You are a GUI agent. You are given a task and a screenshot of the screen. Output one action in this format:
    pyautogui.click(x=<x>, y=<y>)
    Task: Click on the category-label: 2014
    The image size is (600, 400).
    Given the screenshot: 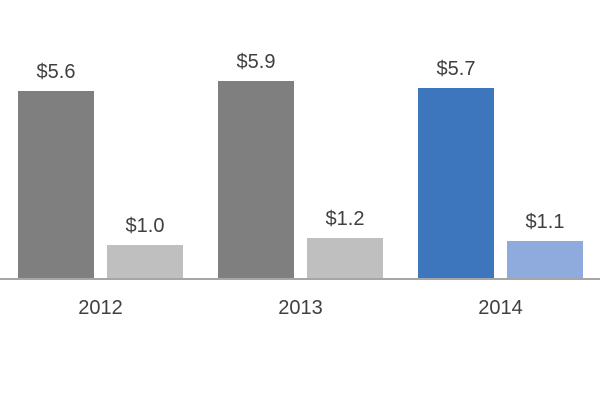 What is the action you would take?
    pyautogui.click(x=500, y=308)
    